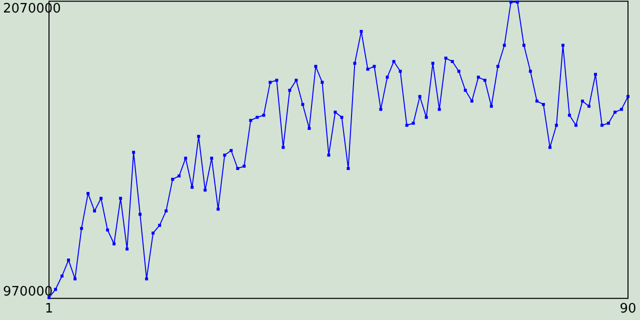 This screenshot has width=640, height=320. What do you see at coordinates (628, 308) in the screenshot?
I see `x-tick-label: 90` at bounding box center [628, 308].